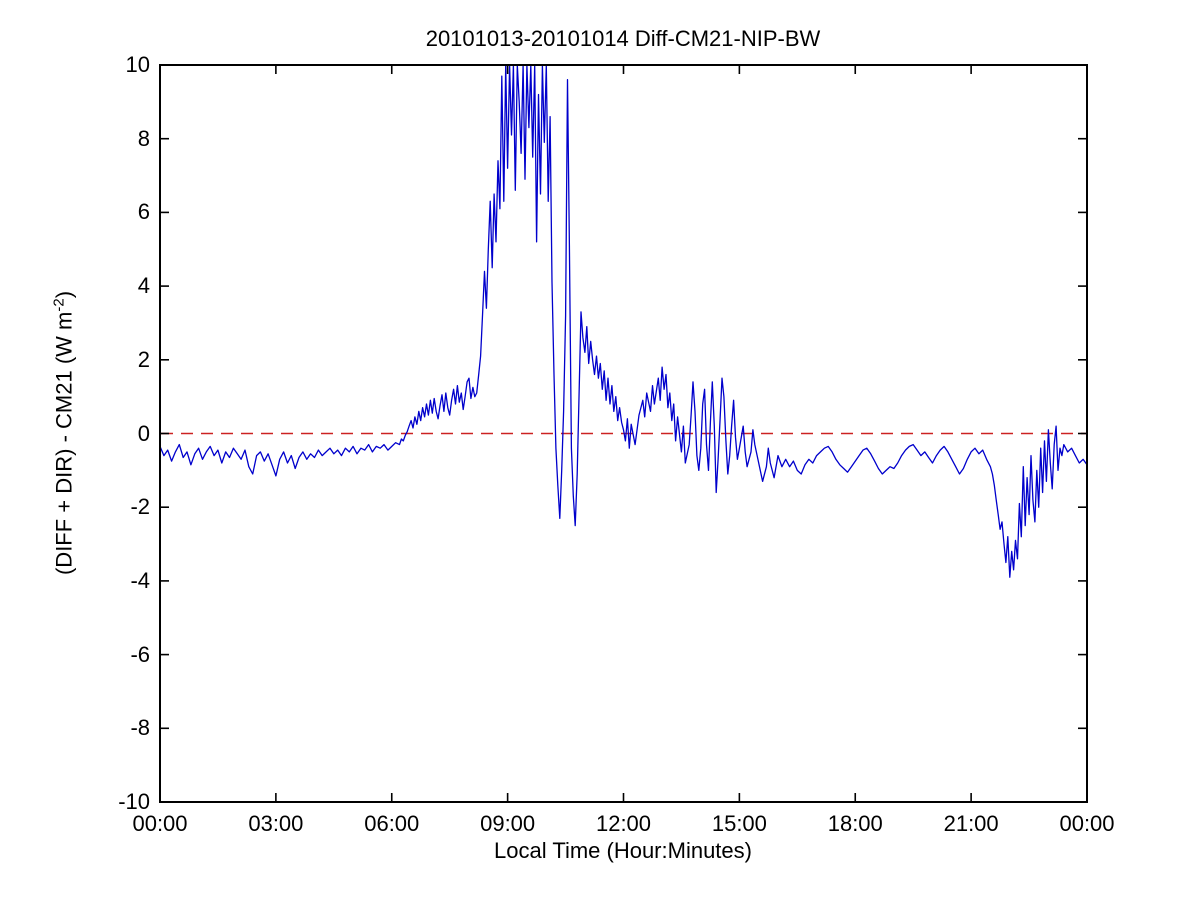  I want to click on y-axis-label-superscript: -2, so click(59, 305).